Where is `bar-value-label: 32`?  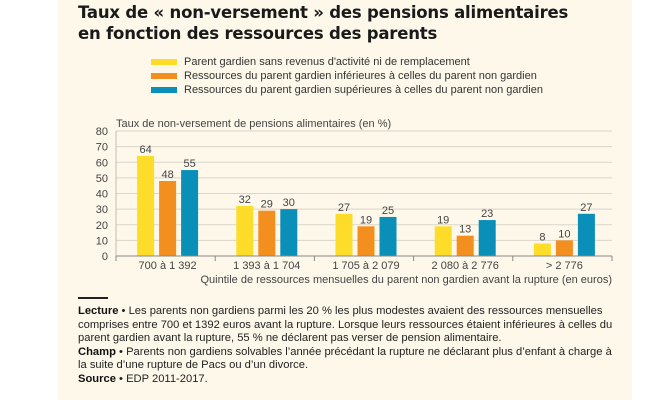
bar-value-label: 32 is located at coordinates (245, 200).